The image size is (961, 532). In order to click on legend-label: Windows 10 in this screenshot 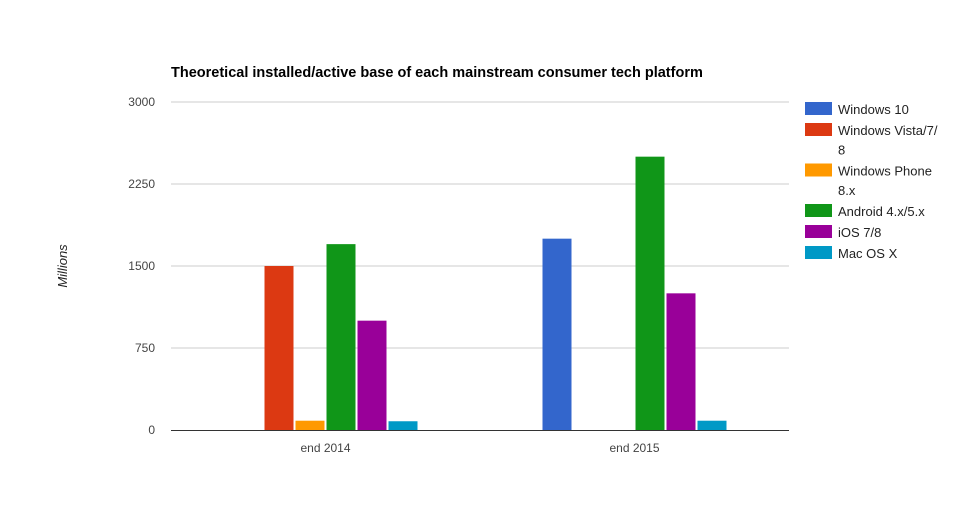, I will do `click(873, 109)`.